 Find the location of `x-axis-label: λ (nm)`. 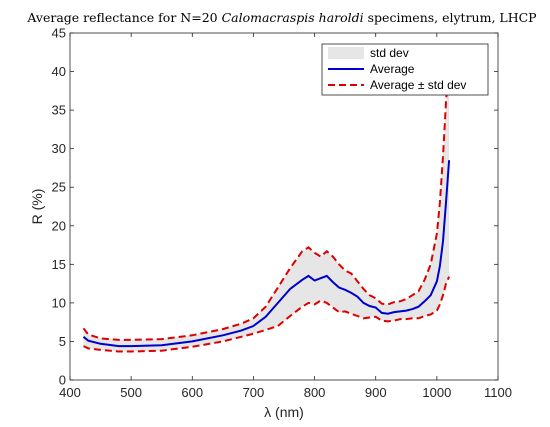

x-axis-label: λ (nm) is located at coordinates (284, 412).